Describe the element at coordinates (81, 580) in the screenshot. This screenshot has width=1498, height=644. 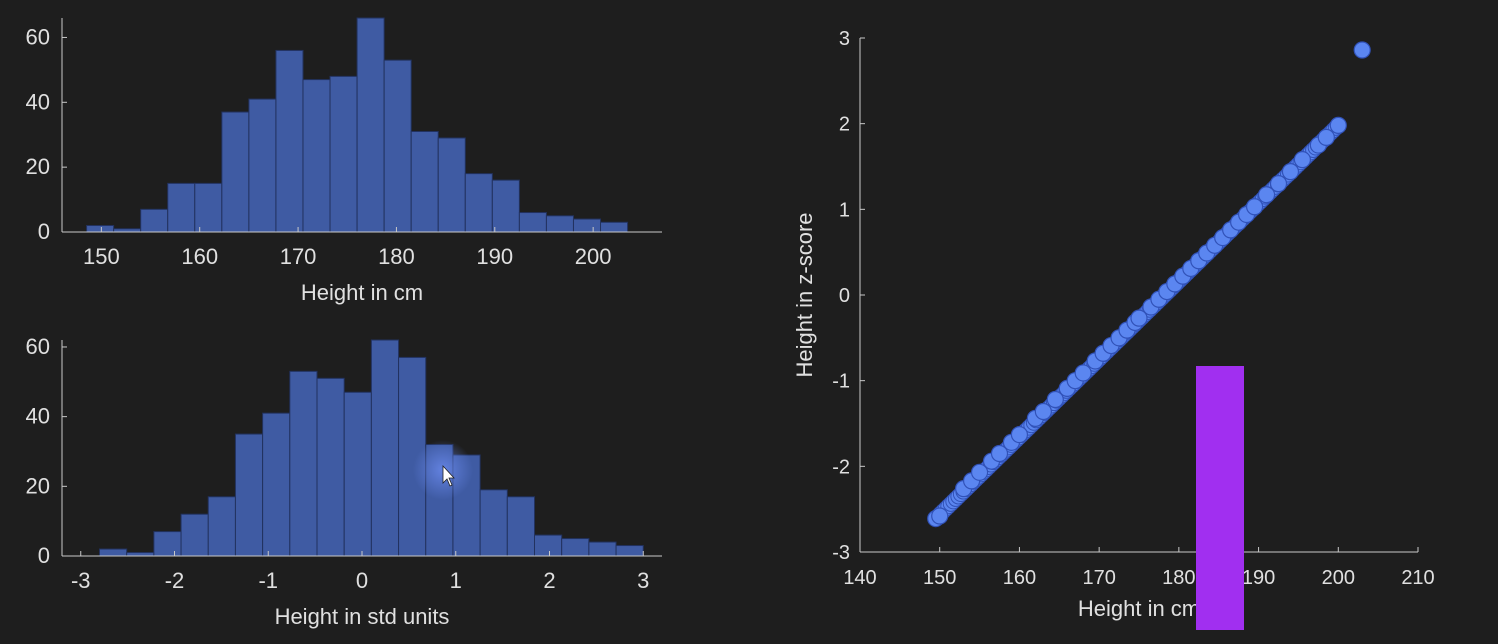
I see `x-tick-label: -3` at that location.